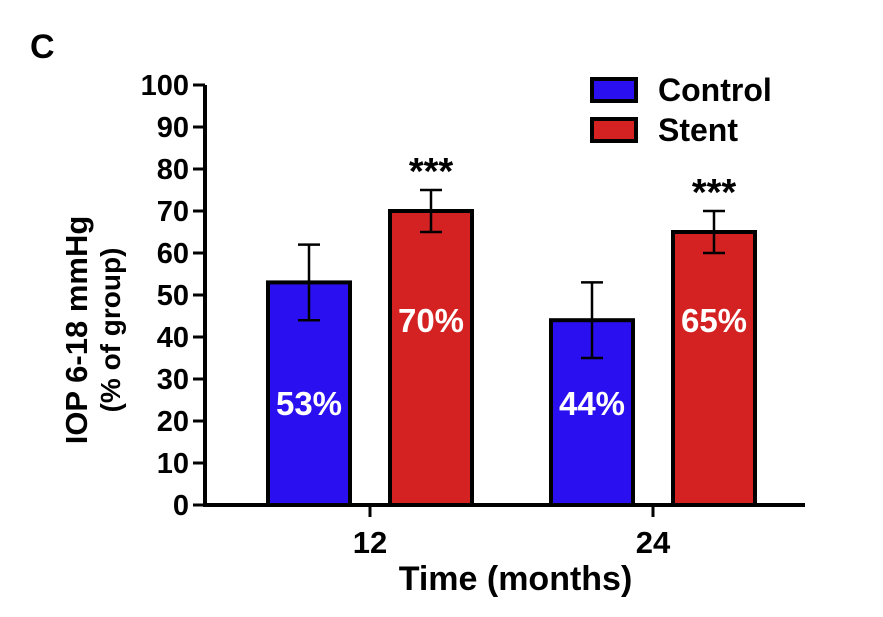 The image size is (883, 617). What do you see at coordinates (515, 579) in the screenshot?
I see `x-axis-label: Time (months)` at bounding box center [515, 579].